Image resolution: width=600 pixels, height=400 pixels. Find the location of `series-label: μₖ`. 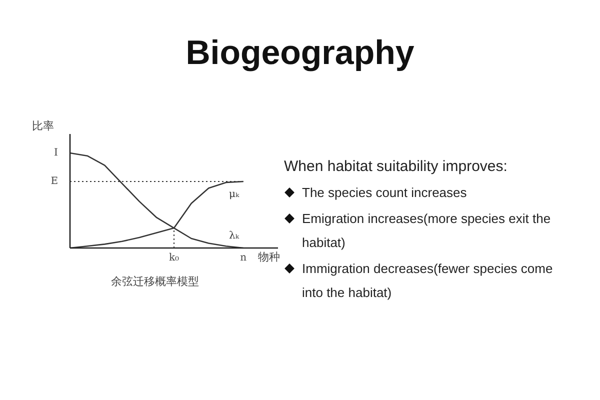

series-label: μₖ is located at coordinates (234, 194).